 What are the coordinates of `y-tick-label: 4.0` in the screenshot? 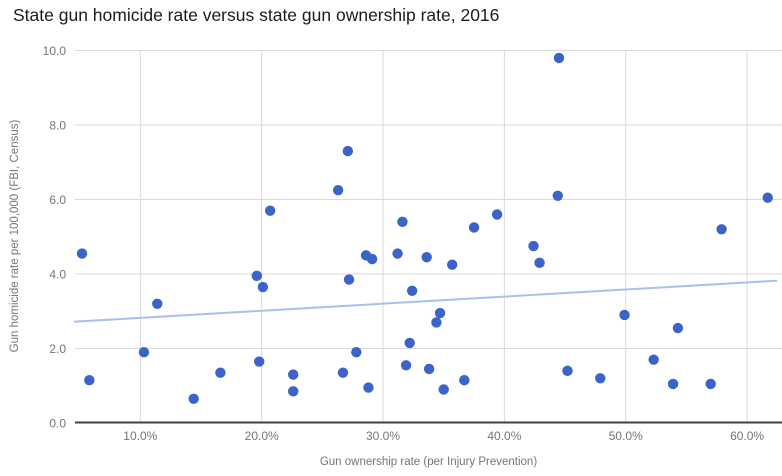 It's located at (57, 275).